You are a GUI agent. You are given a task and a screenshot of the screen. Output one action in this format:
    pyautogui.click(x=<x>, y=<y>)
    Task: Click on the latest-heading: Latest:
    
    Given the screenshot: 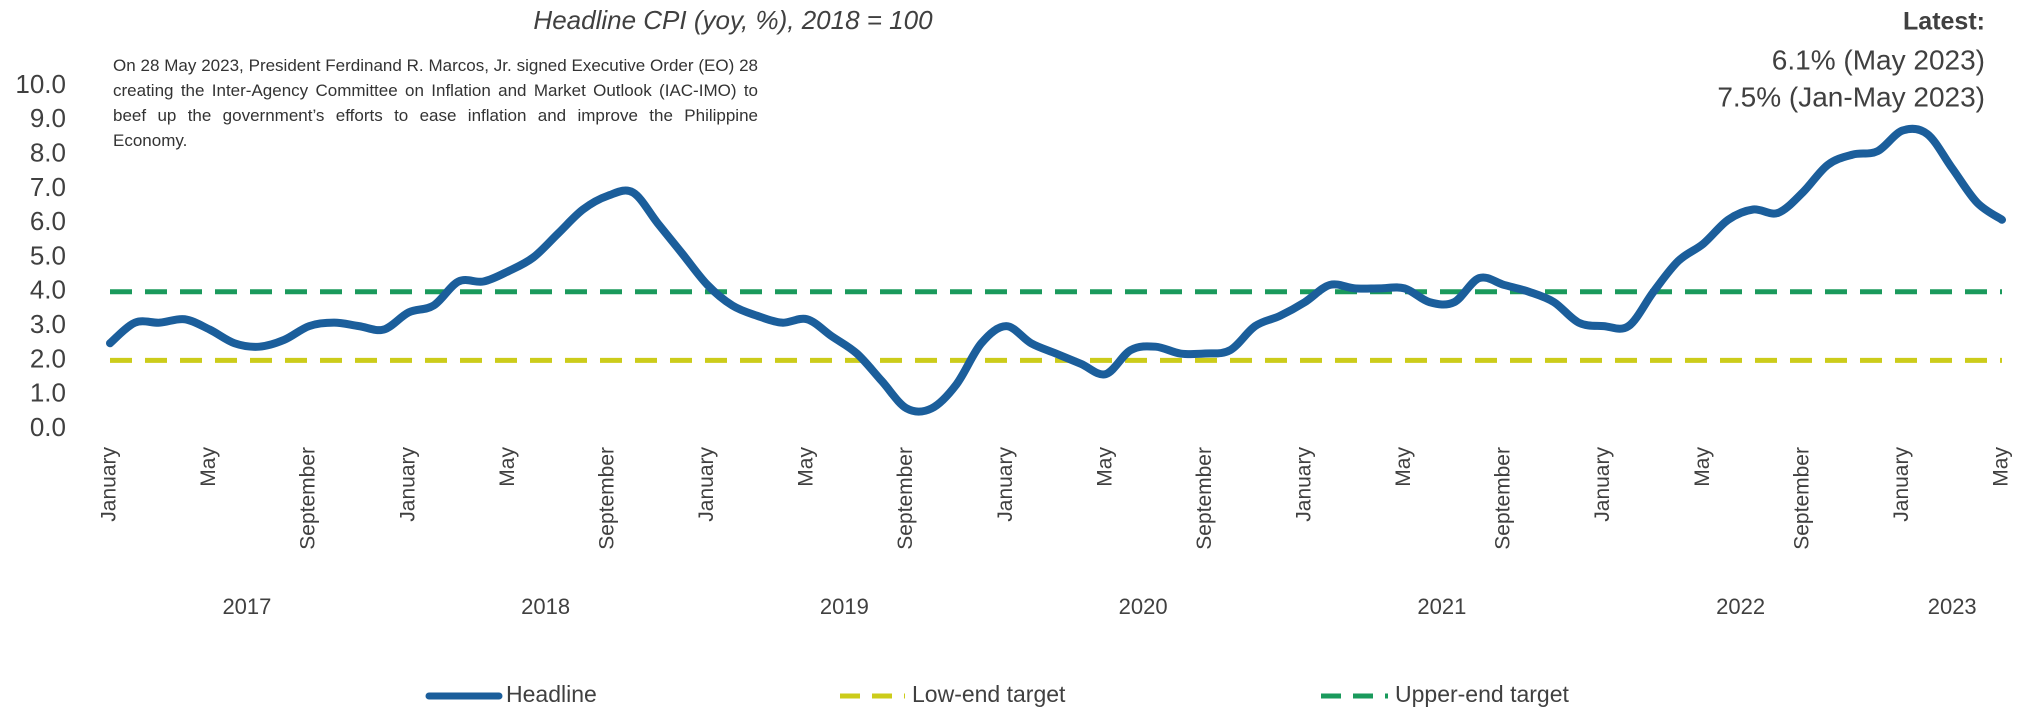 What is the action you would take?
    pyautogui.click(x=1944, y=22)
    